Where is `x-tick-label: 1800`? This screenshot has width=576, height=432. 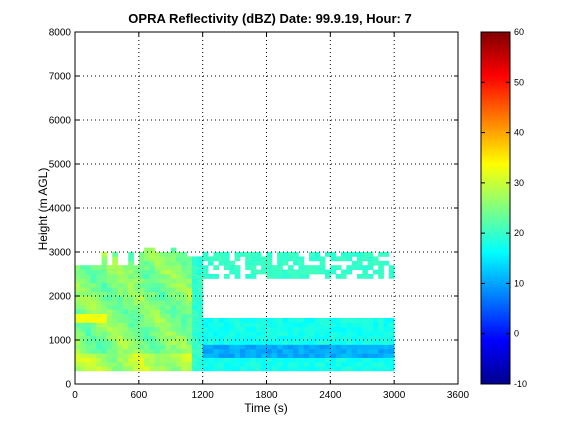 x-tick-label: 1800 is located at coordinates (266, 395).